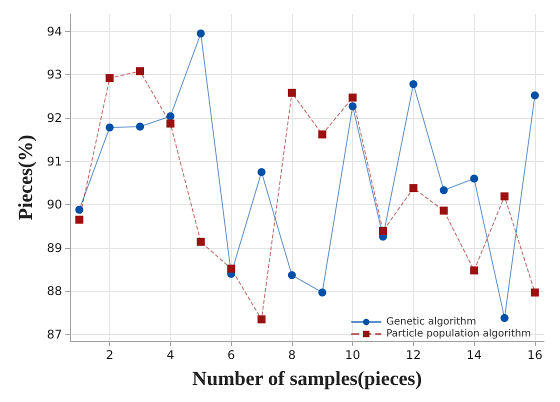  Describe the element at coordinates (54, 31) in the screenshot. I see `y-tick-label: 94` at that location.